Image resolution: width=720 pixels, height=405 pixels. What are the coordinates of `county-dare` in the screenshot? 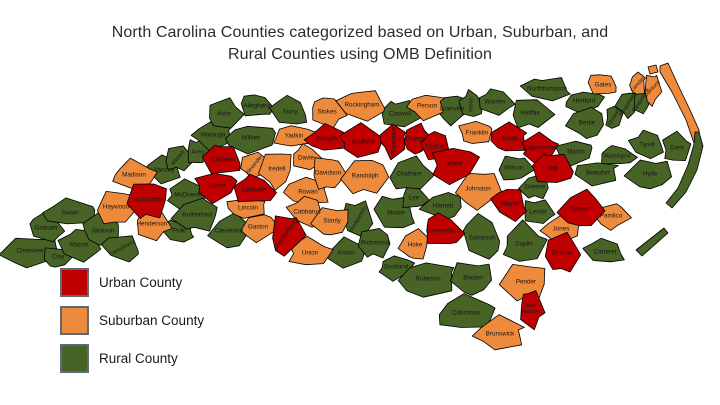 It's located at (677, 146).